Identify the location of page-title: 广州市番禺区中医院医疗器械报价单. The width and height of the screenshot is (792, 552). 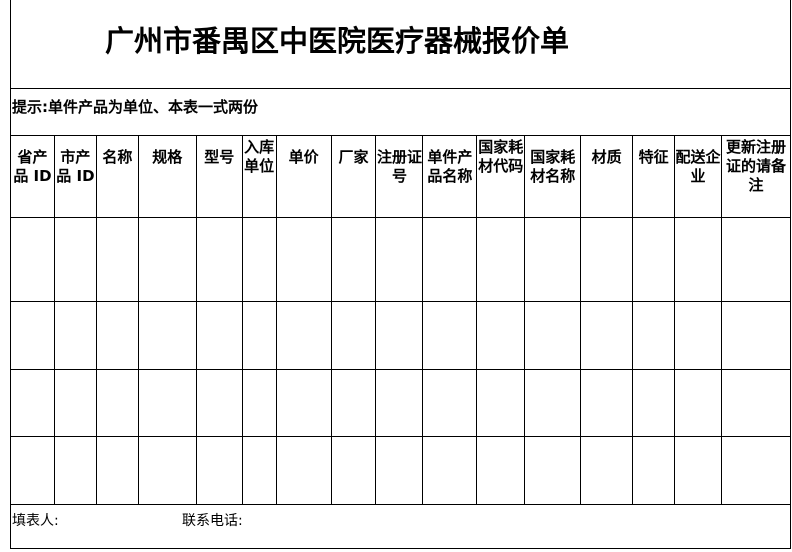
(337, 41).